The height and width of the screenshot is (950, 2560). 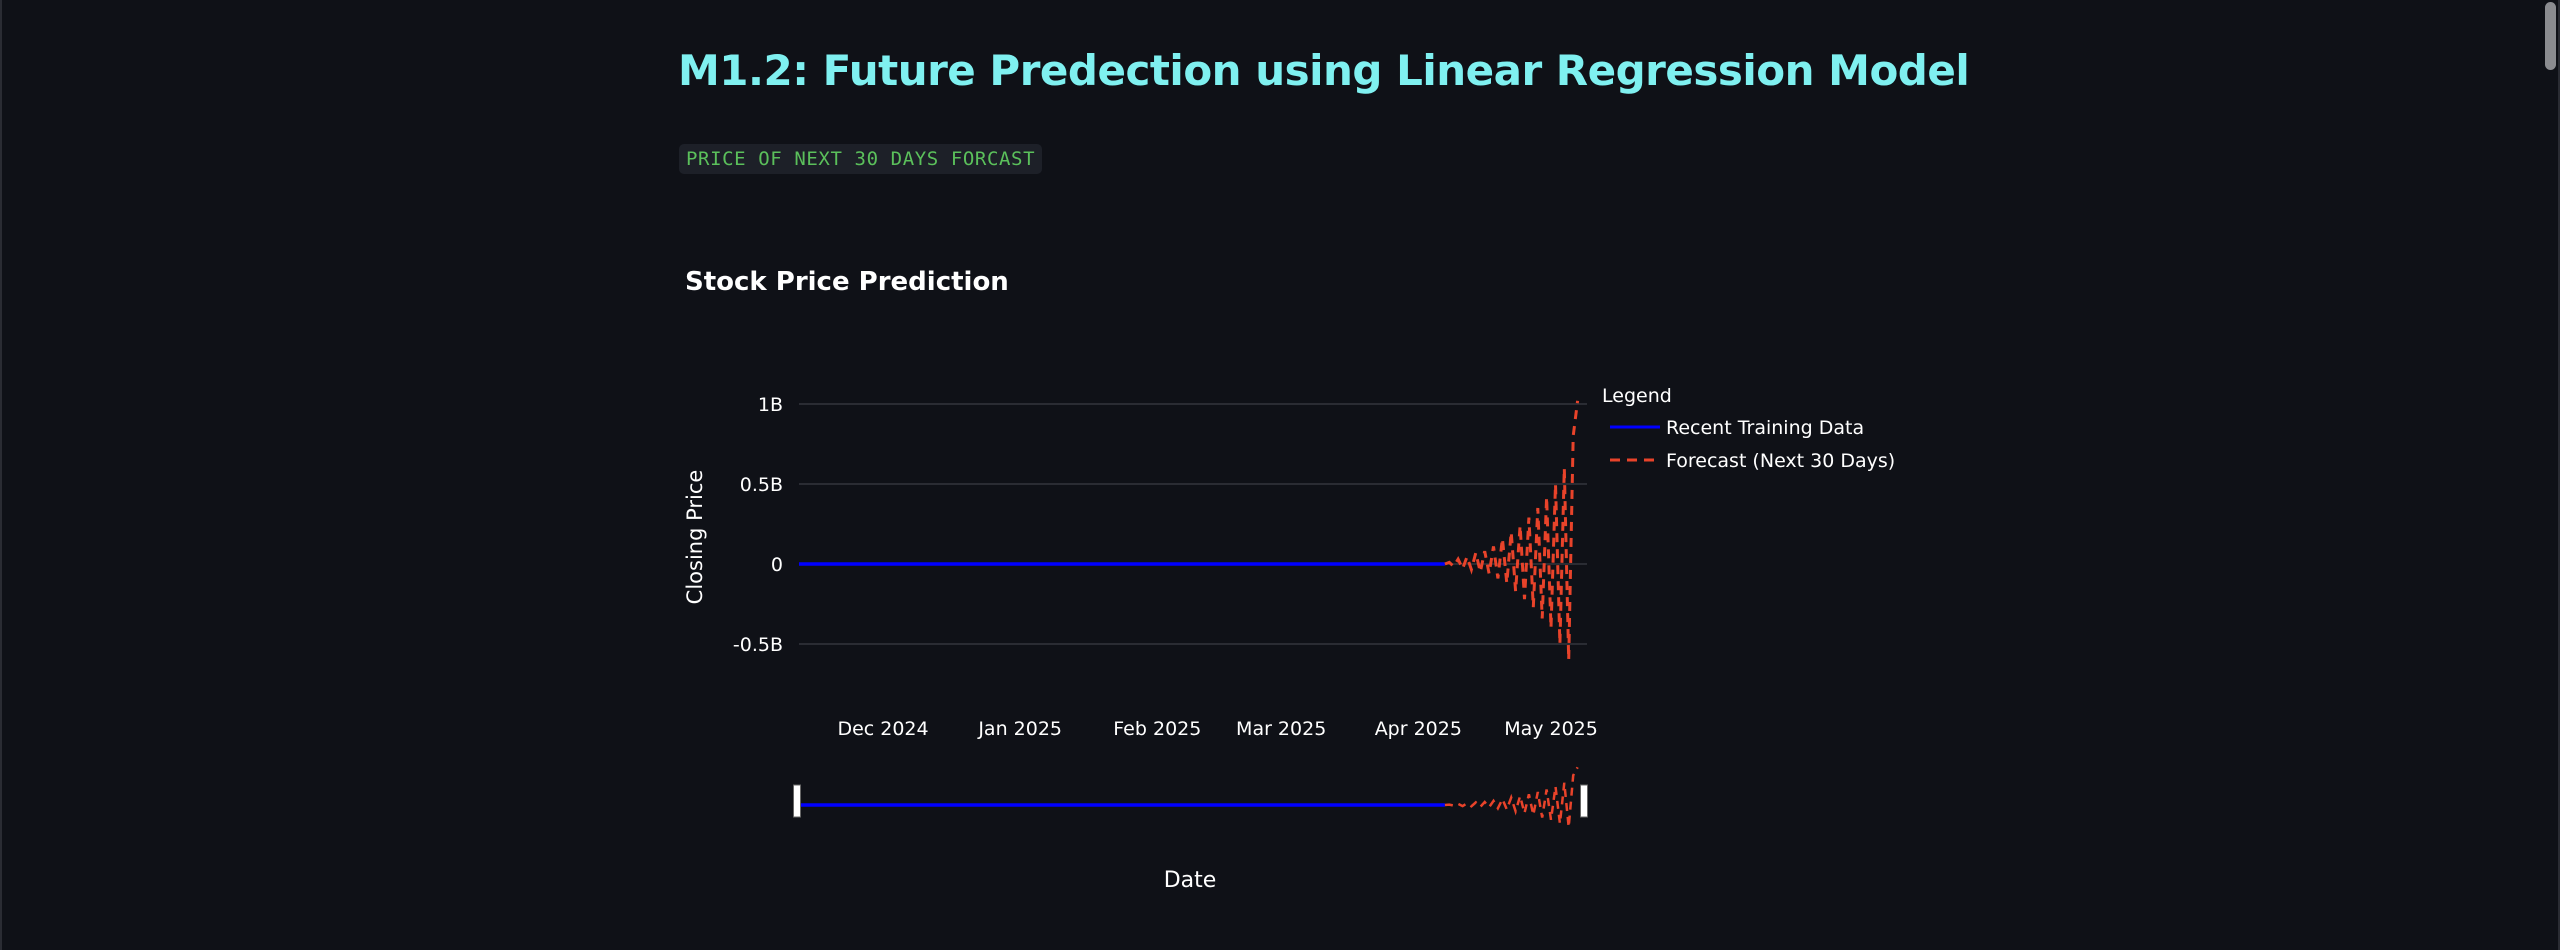 What do you see at coordinates (1637, 396) in the screenshot?
I see `legend-title: Legend` at bounding box center [1637, 396].